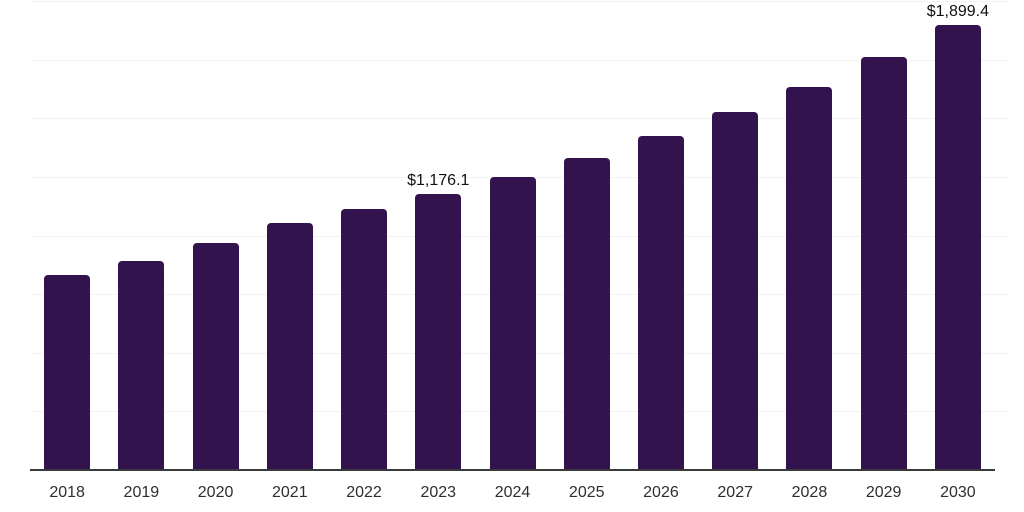 Image resolution: width=1024 pixels, height=512 pixels. I want to click on bar-2020, so click(215, 356).